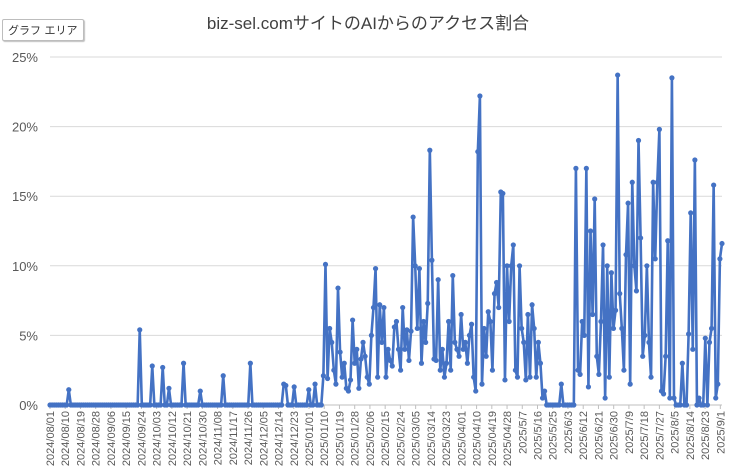  I want to click on x-tick-label: 2025/5/7, so click(523, 432).